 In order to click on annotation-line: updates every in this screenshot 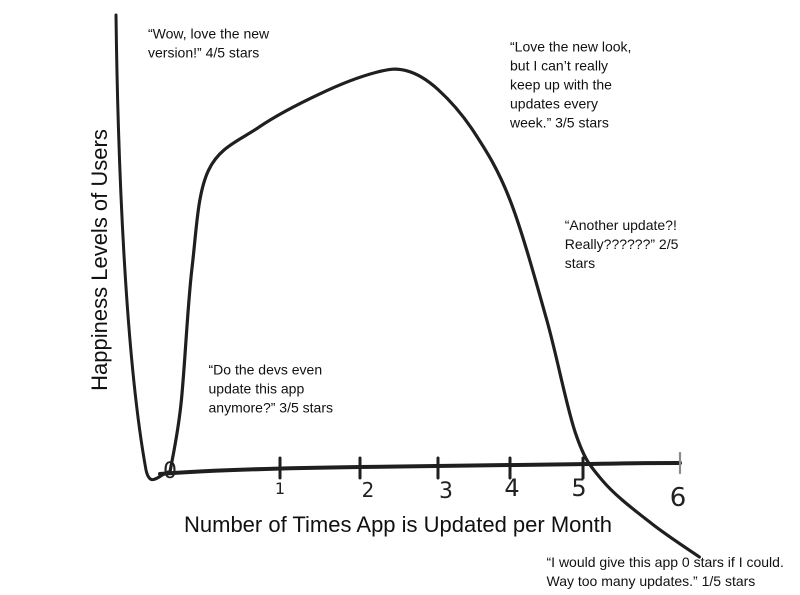, I will do `click(554, 103)`.